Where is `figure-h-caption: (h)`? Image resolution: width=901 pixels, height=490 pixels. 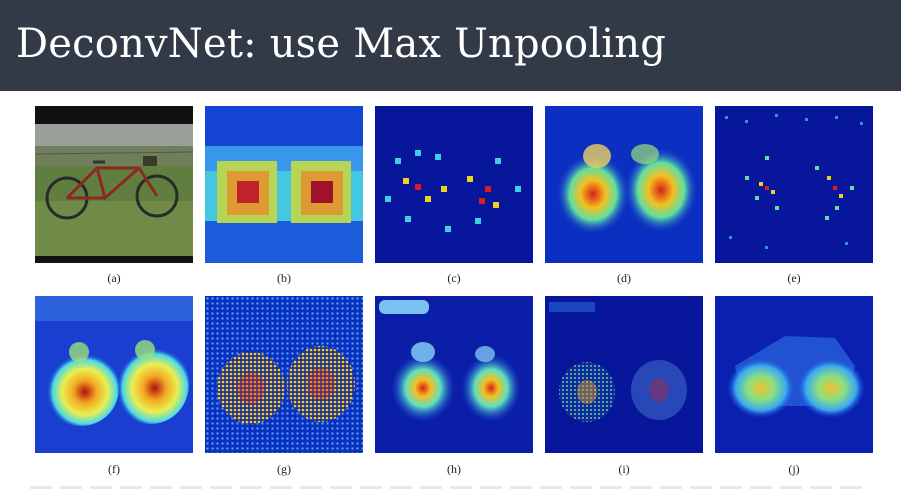 figure-h-caption: (h) is located at coordinates (454, 469).